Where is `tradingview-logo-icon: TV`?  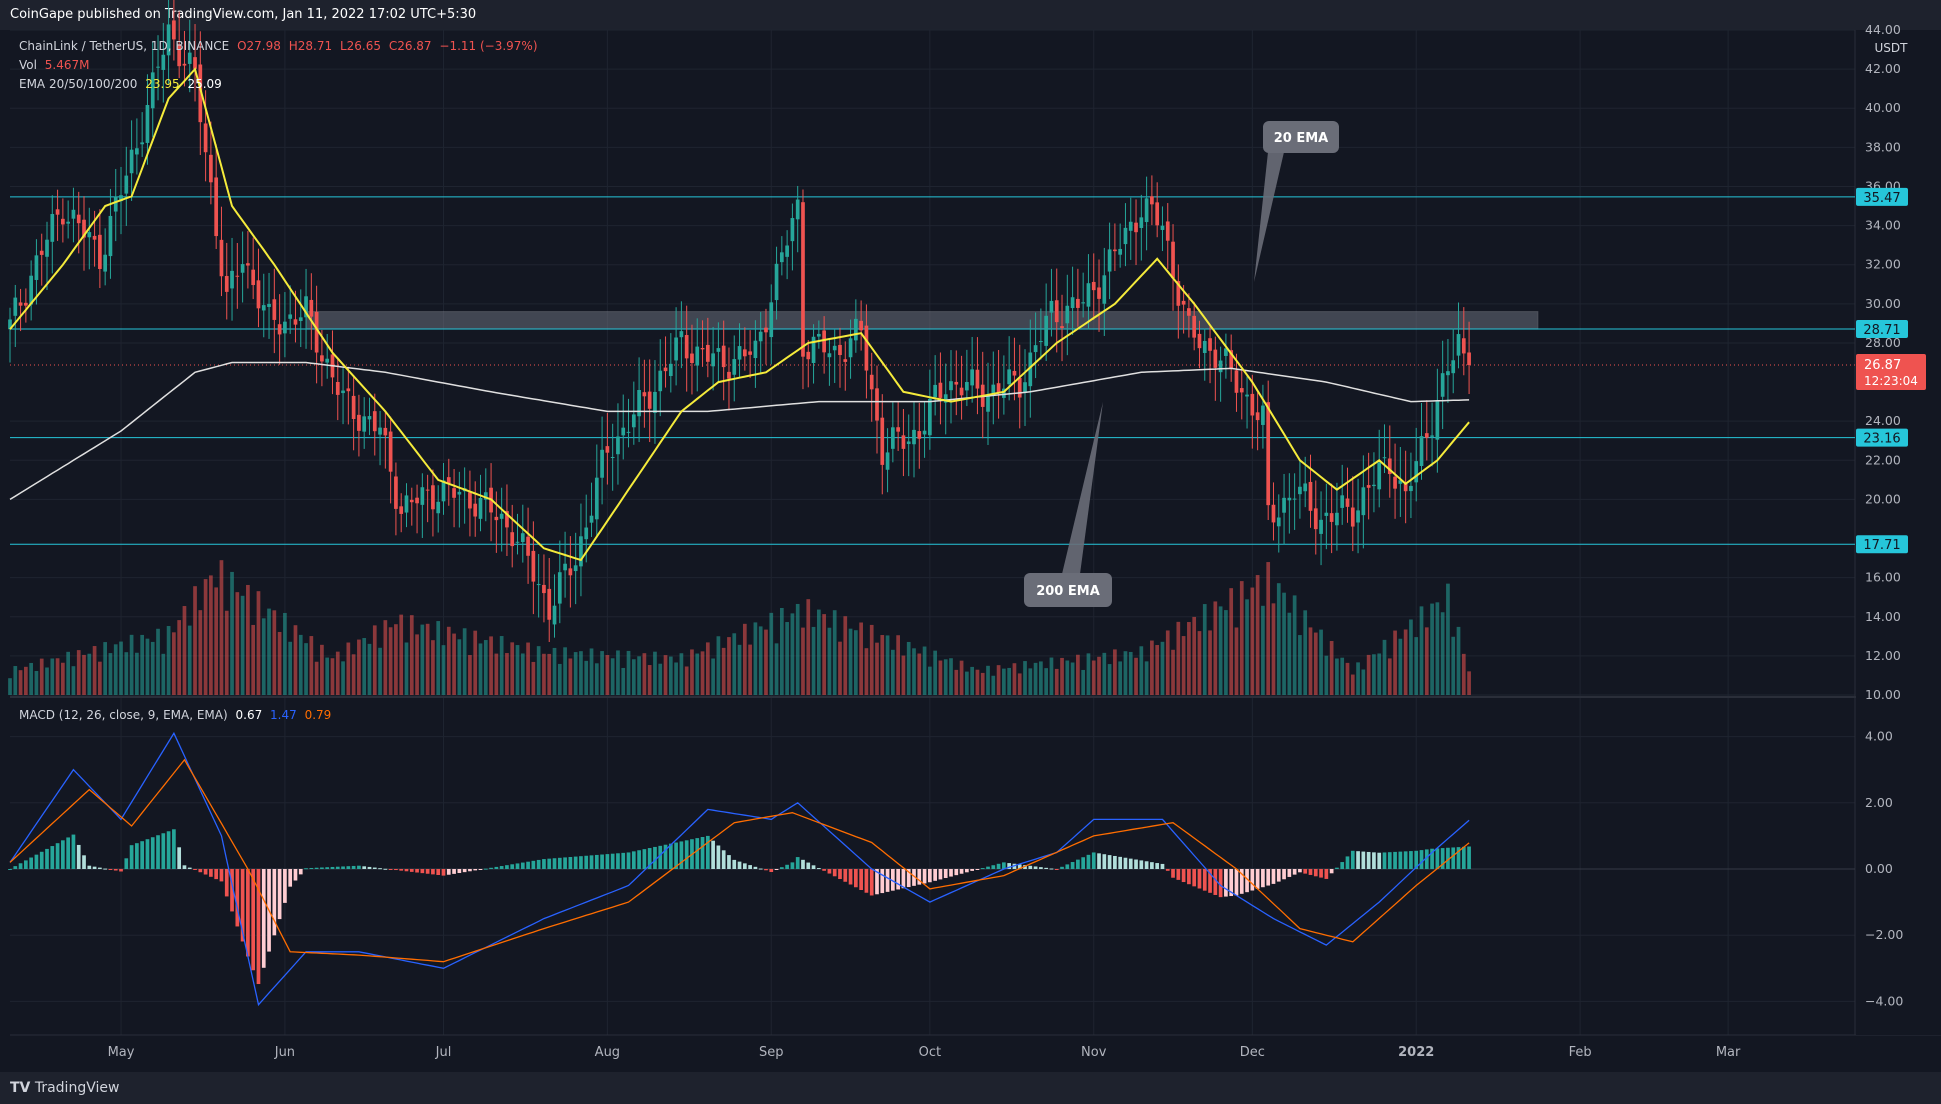 tradingview-logo-icon: TV is located at coordinates (20, 1088).